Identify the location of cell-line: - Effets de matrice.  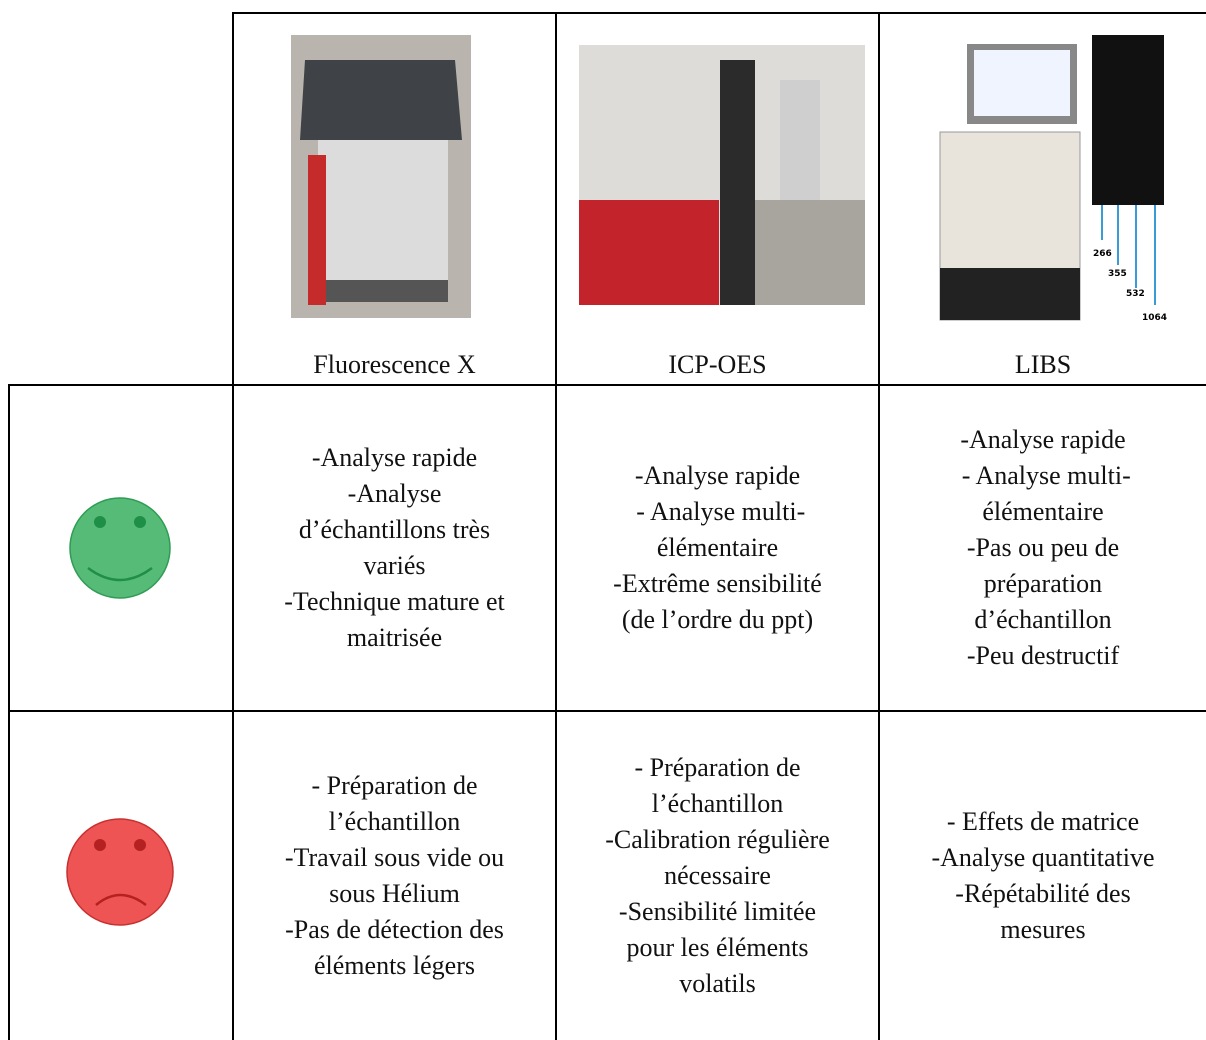
(1043, 821).